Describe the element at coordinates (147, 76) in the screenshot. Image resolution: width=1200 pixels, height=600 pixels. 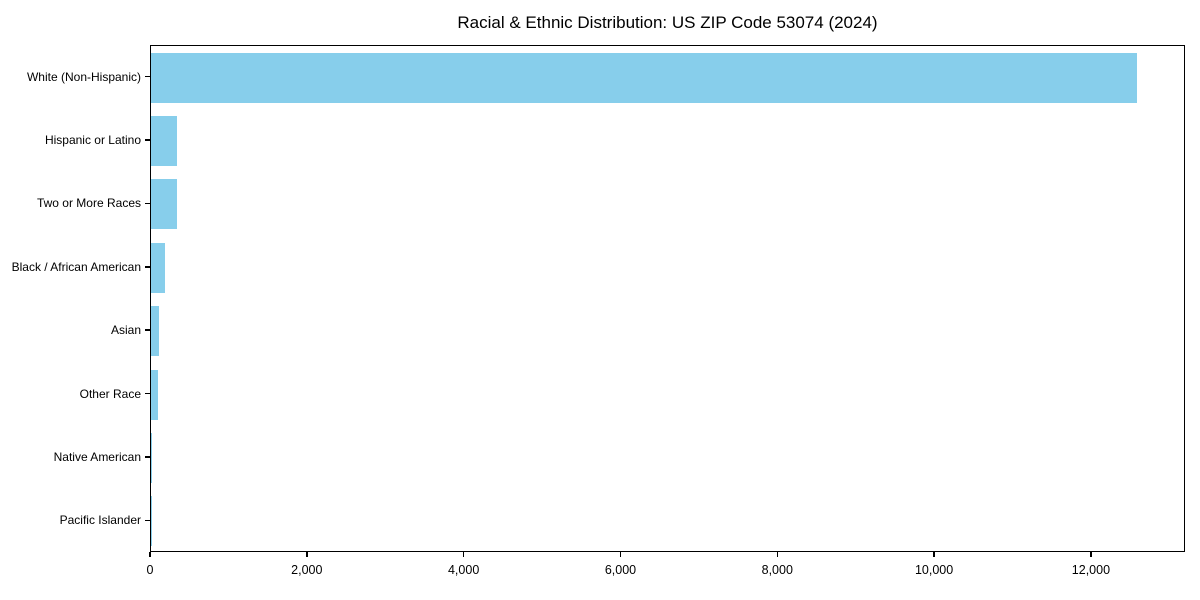
I see `y-tick-white-non-hispanic` at that location.